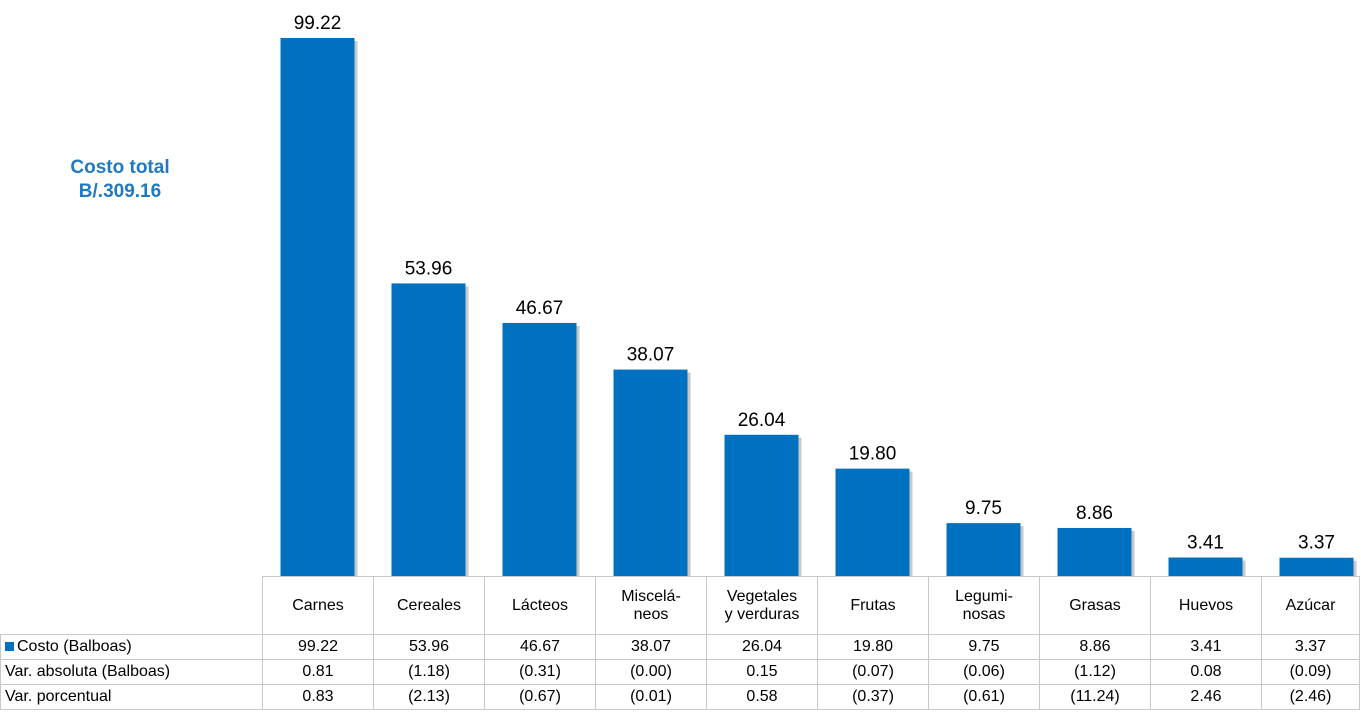  Describe the element at coordinates (1206, 605) in the screenshot. I see `category-label: Huevos` at that location.